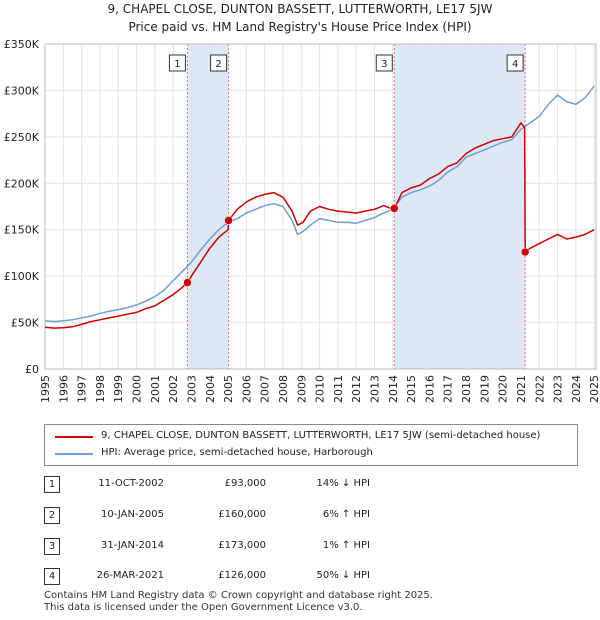 The image size is (600, 620). I want to click on x-tick-label: 2019, so click(484, 389).